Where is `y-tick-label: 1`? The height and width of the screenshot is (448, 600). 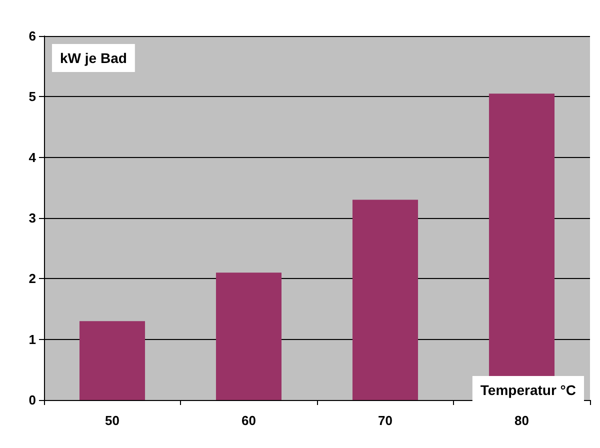 y-tick-label: 1 is located at coordinates (32, 339).